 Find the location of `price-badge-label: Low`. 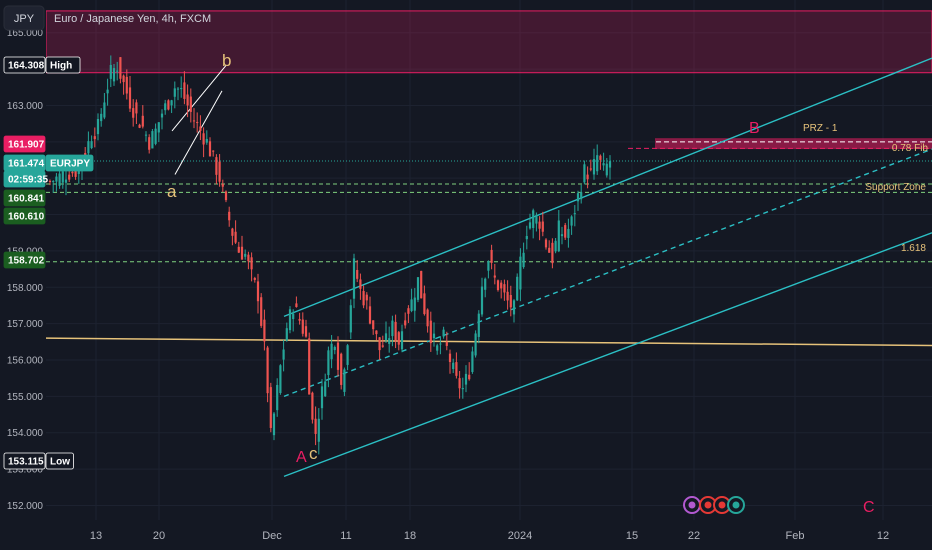

price-badge-label: Low is located at coordinates (60, 462).